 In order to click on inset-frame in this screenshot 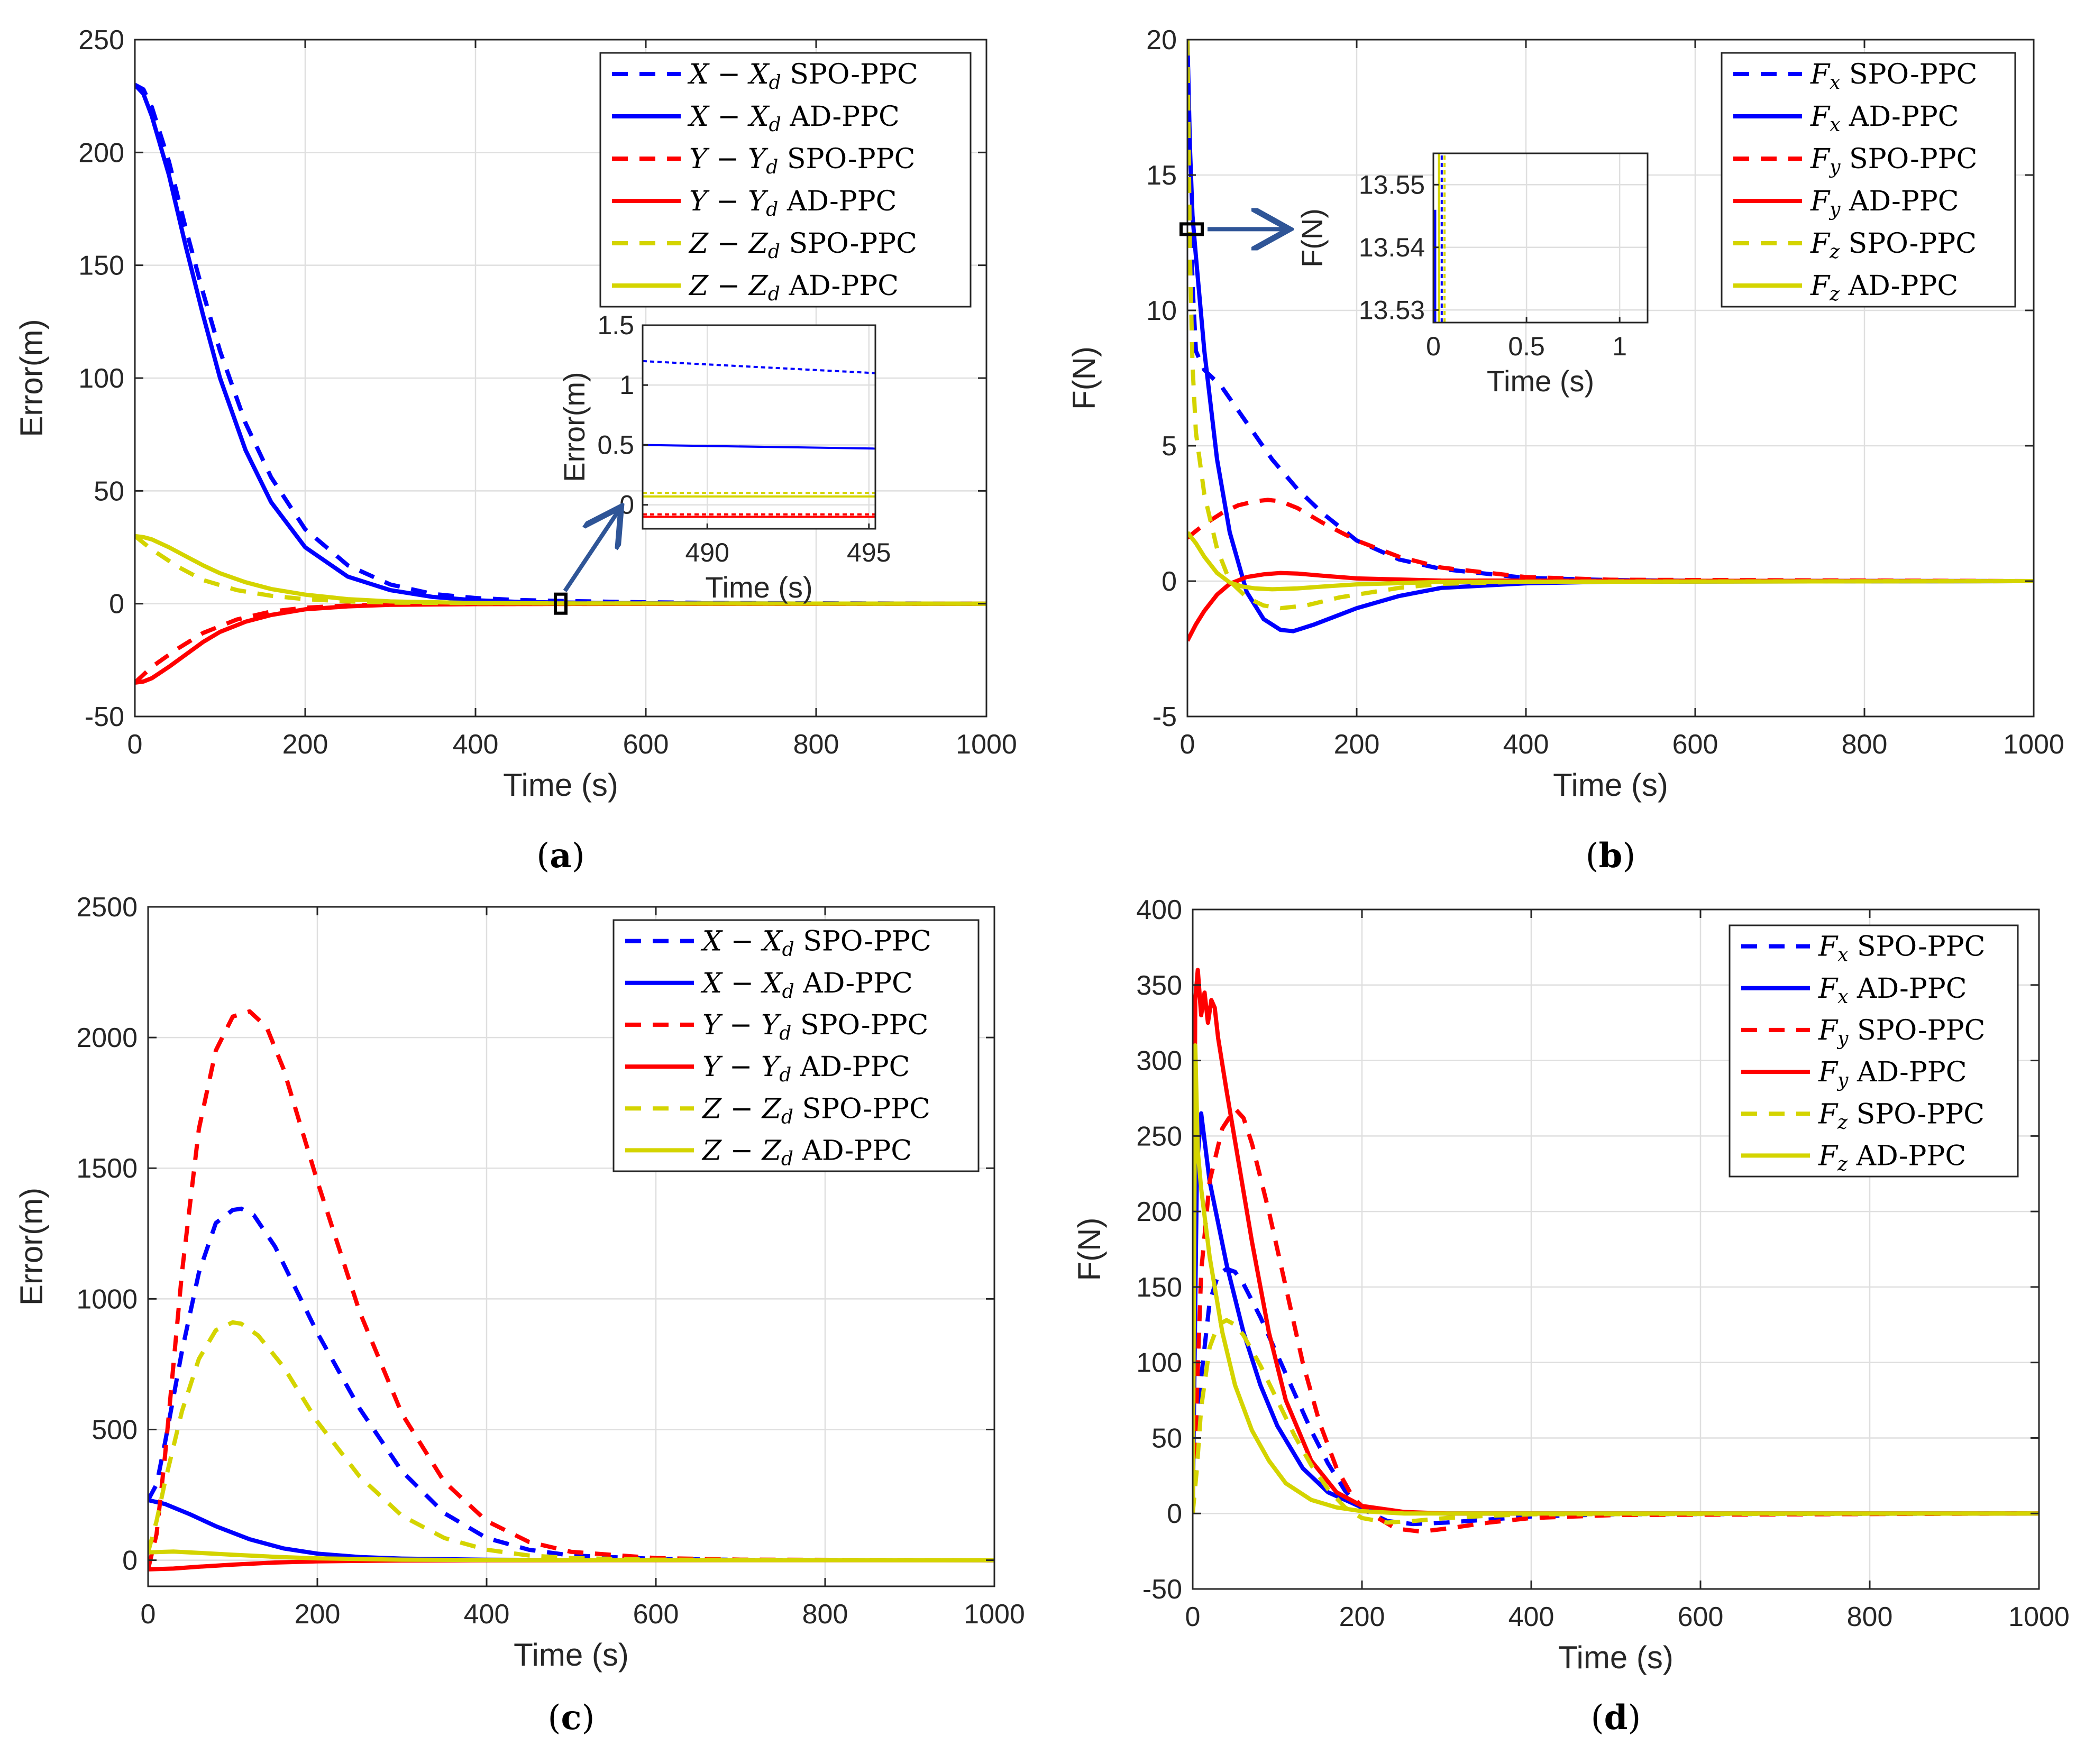, I will do `click(1541, 238)`.